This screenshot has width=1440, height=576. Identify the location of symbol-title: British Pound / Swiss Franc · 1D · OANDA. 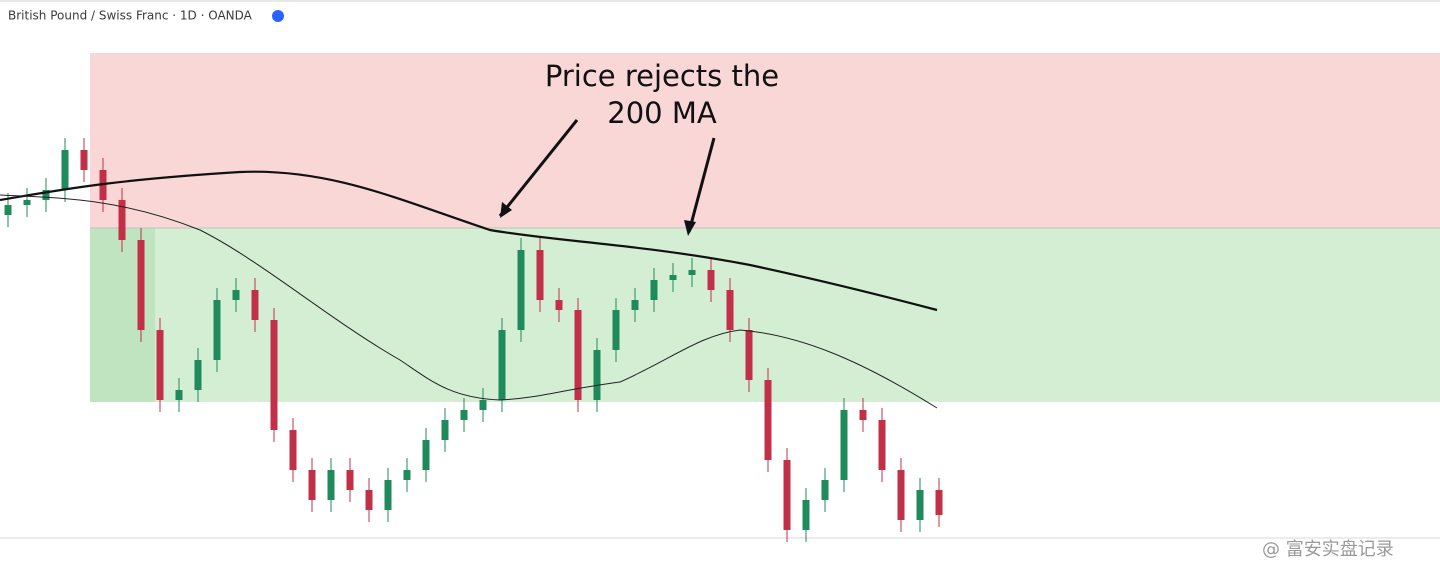
(130, 16).